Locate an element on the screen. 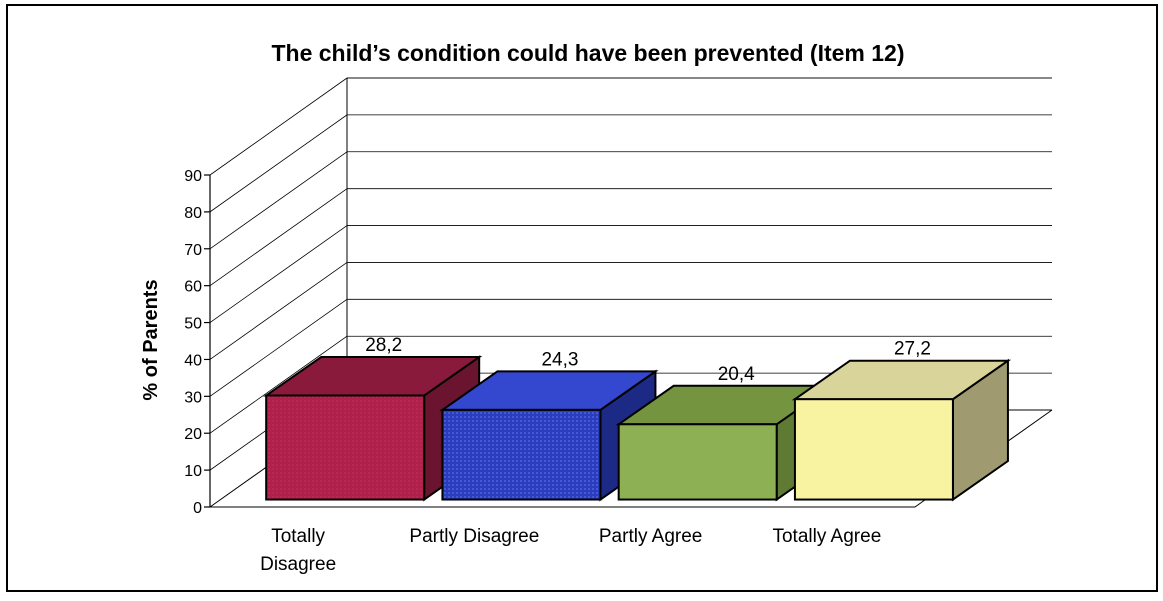 This screenshot has width=1163, height=601. x-tick-label-line: Partly Agree is located at coordinates (651, 536).